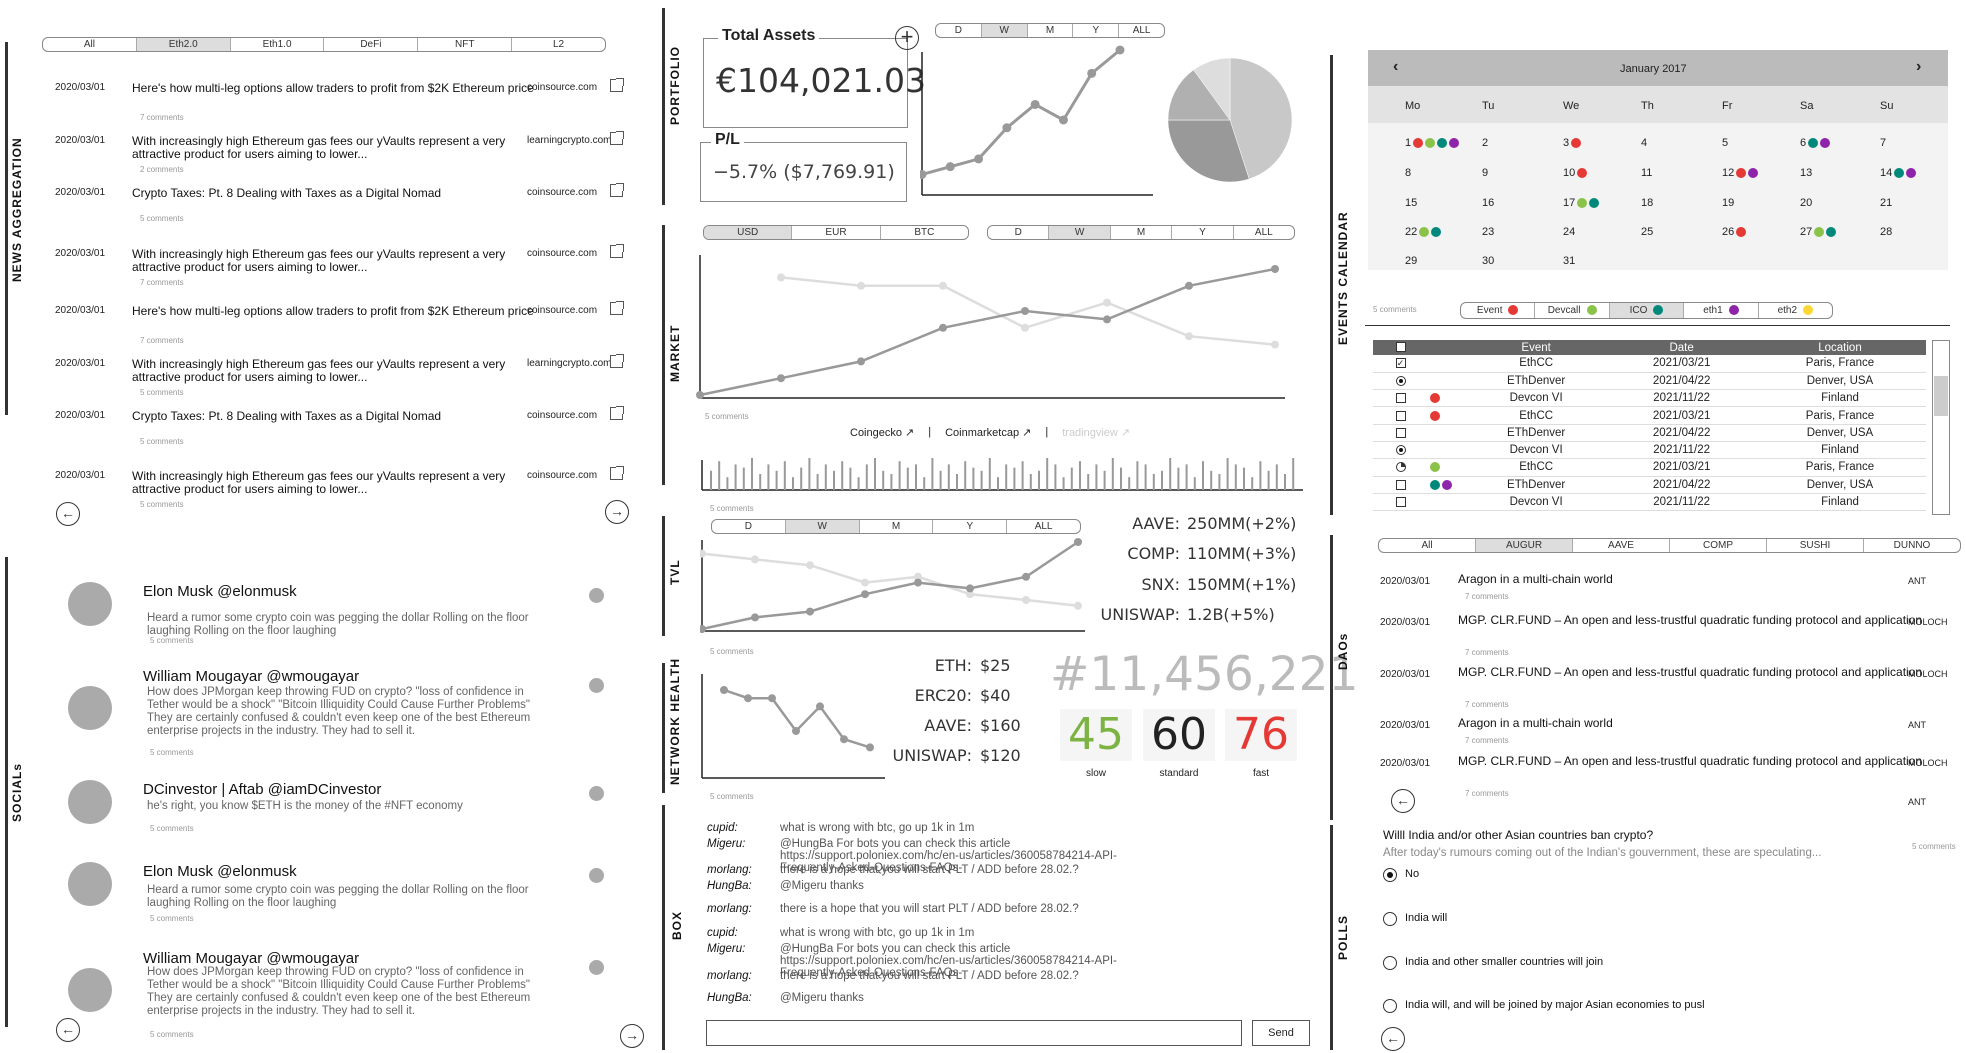 This screenshot has height=1053, width=1966. Describe the element at coordinates (1837, 143) in the screenshot. I see `calendar-day: 6` at that location.